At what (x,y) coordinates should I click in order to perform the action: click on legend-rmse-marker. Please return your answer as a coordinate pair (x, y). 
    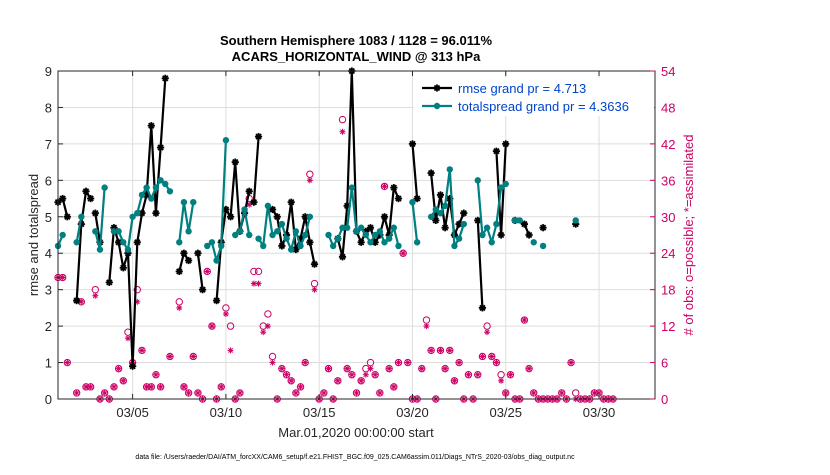
    Looking at the image, I should click on (437, 88).